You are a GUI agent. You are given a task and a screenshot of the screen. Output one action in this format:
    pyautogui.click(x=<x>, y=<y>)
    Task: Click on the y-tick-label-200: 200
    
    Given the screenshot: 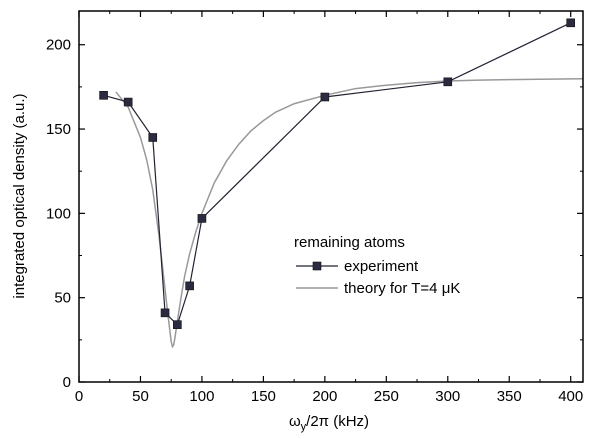 What is the action you would take?
    pyautogui.click(x=58, y=45)
    